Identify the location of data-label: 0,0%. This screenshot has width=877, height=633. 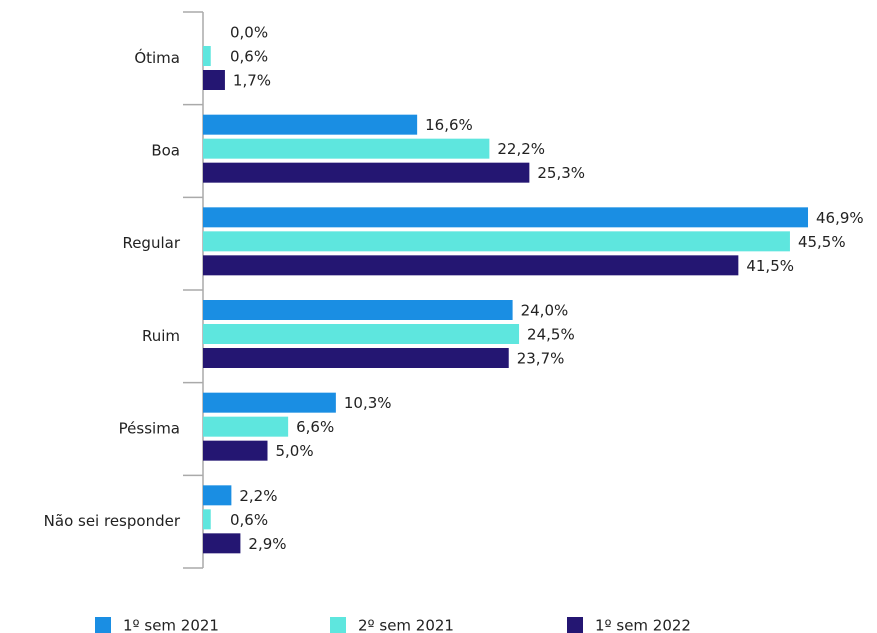
(249, 33).